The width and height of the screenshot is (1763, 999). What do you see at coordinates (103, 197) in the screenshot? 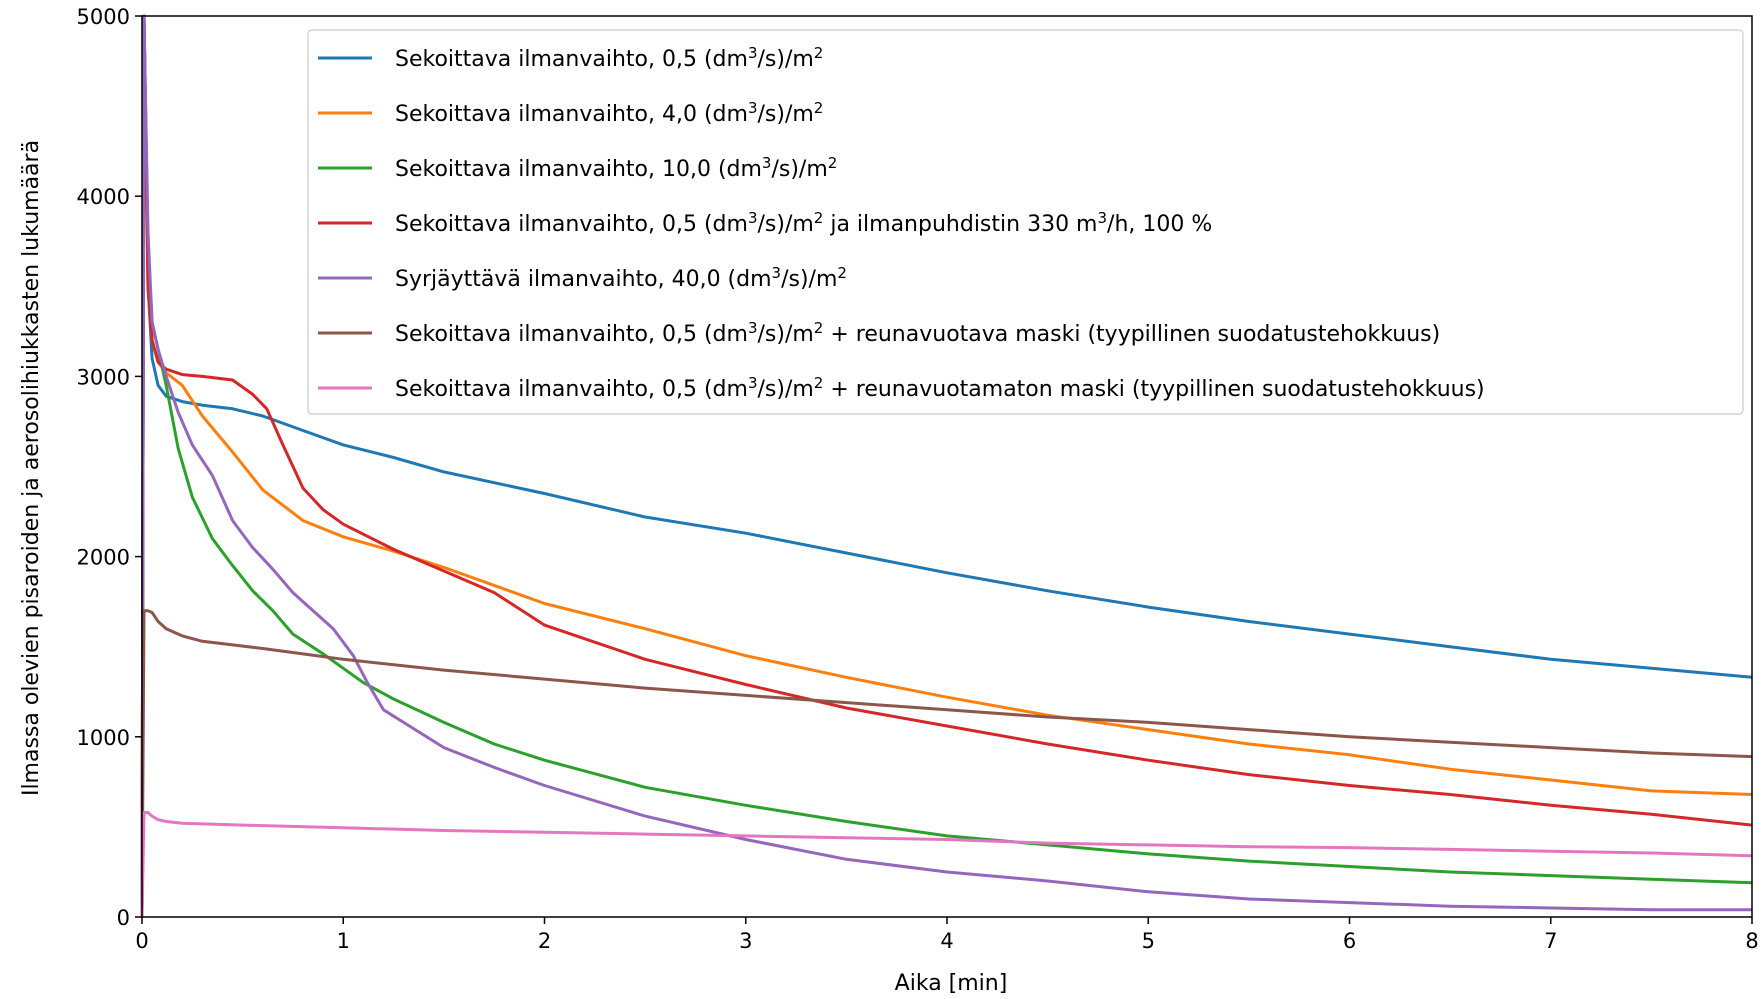
I see `y-tick-label: 4000` at bounding box center [103, 197].